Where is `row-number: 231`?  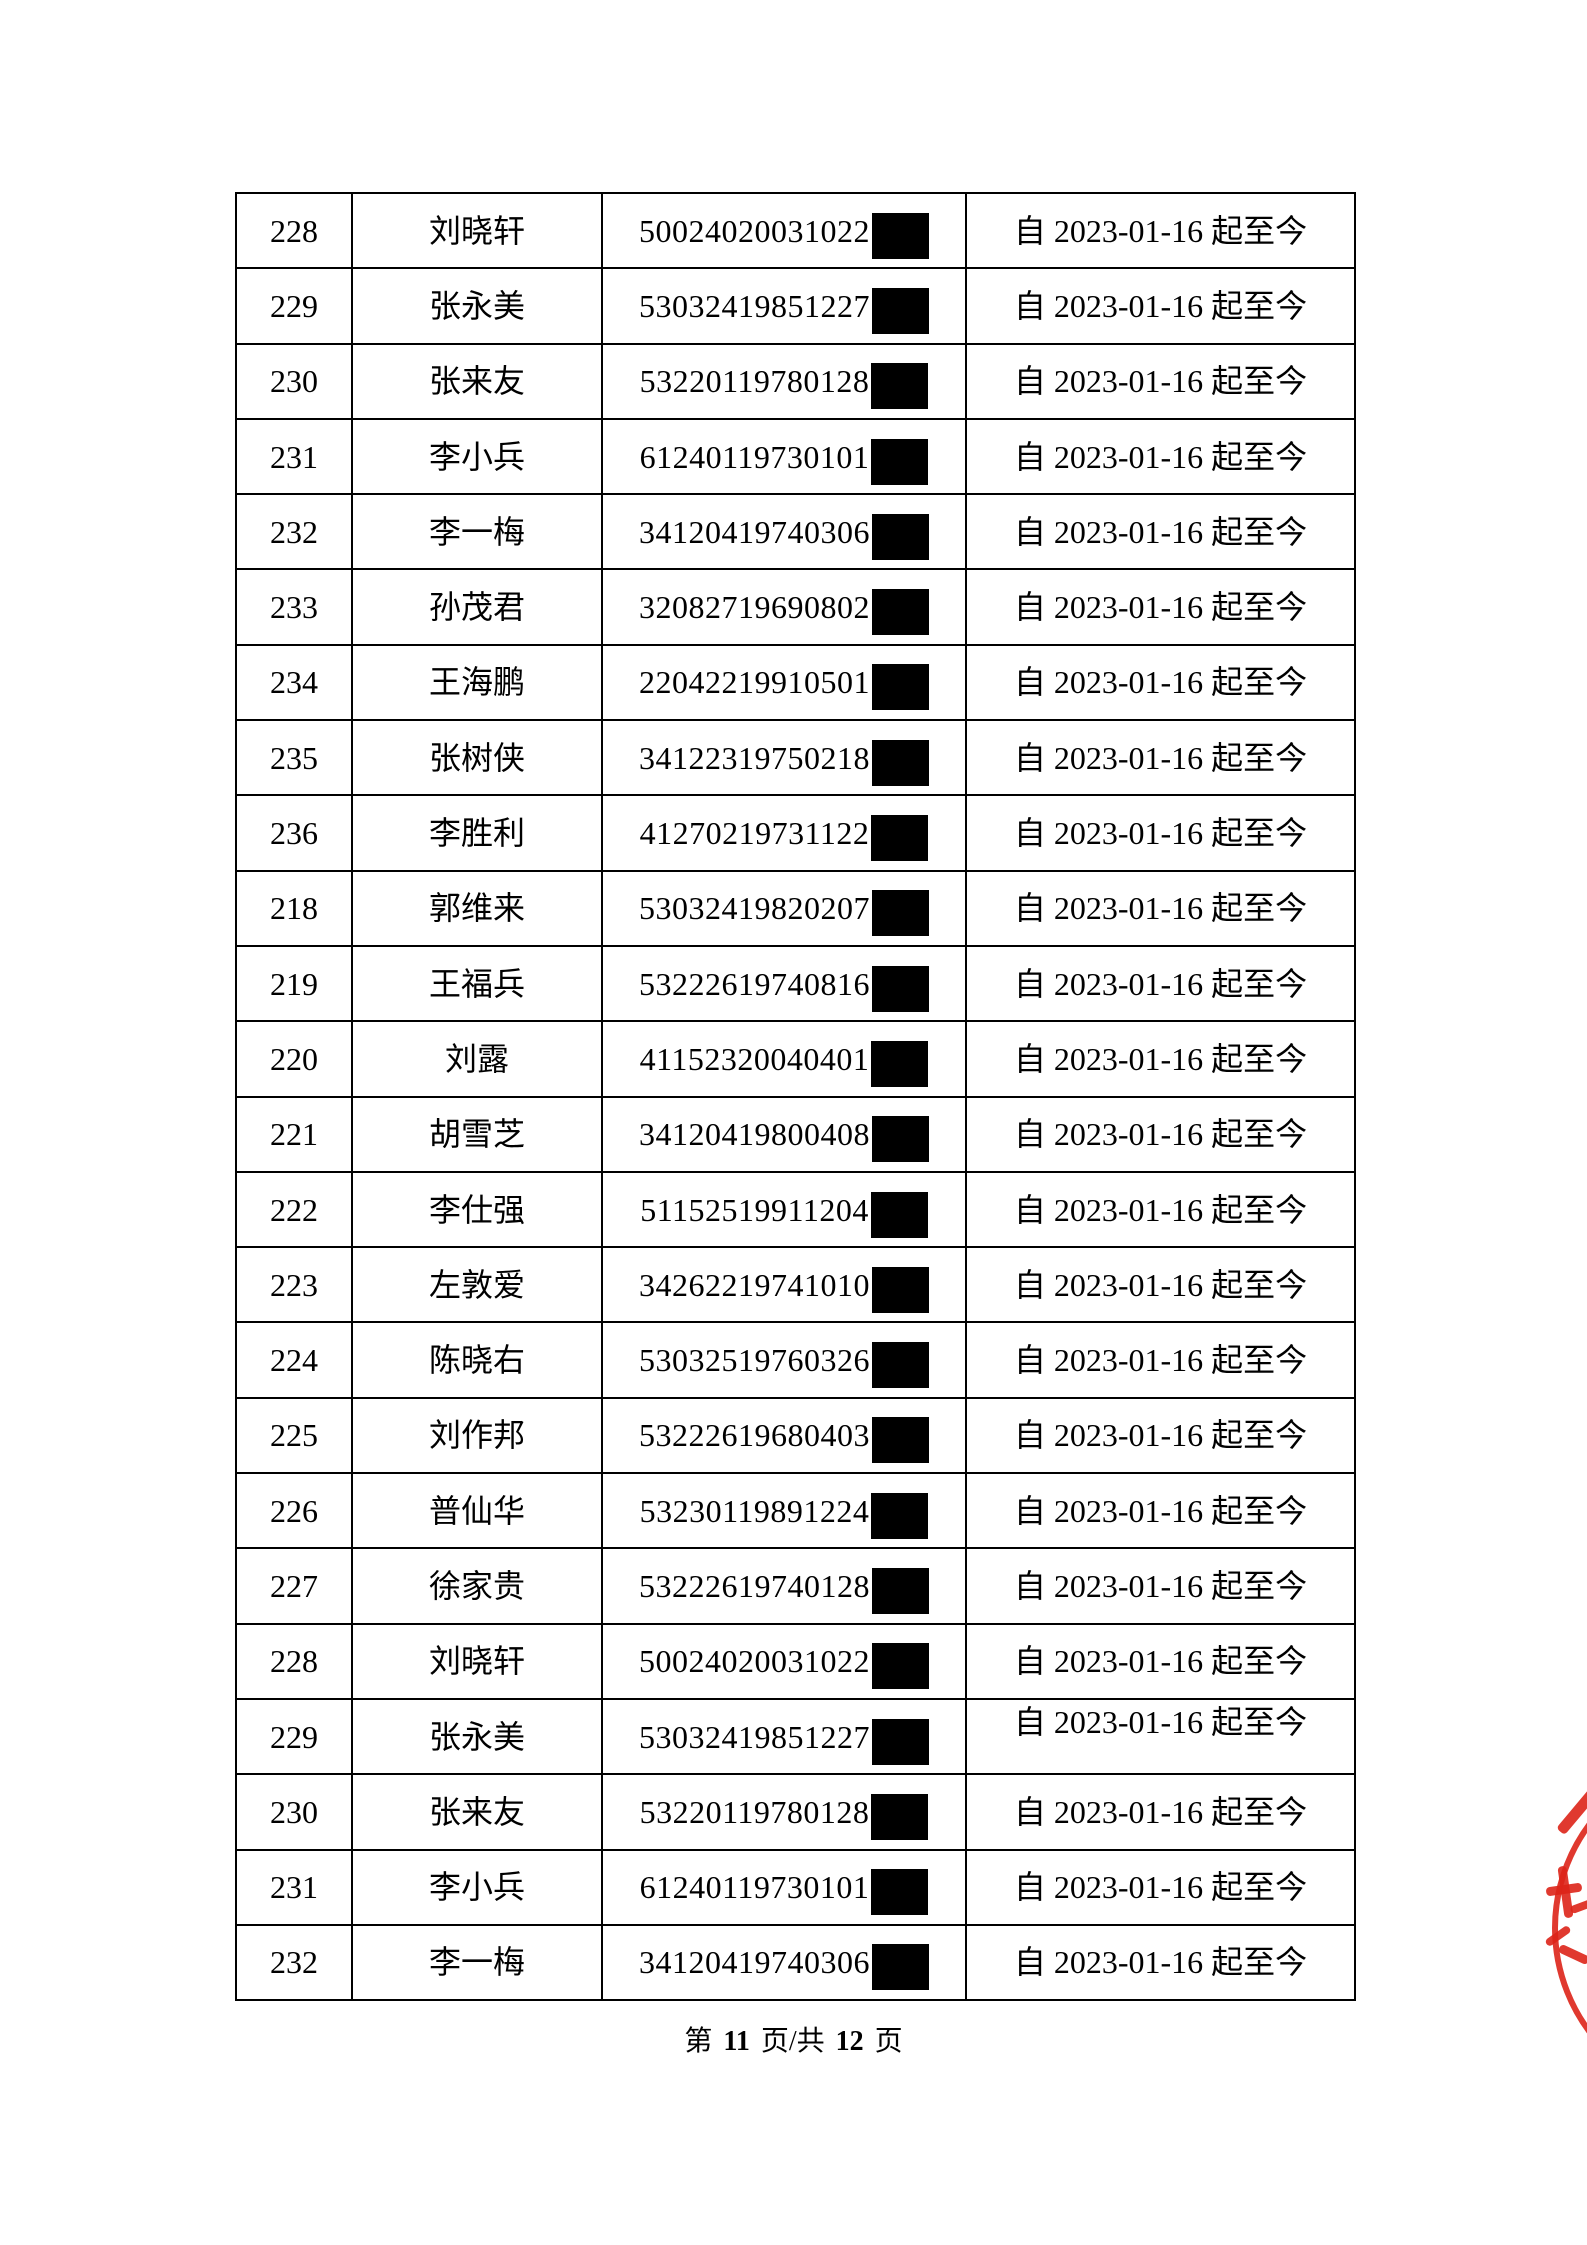 row-number: 231 is located at coordinates (294, 456).